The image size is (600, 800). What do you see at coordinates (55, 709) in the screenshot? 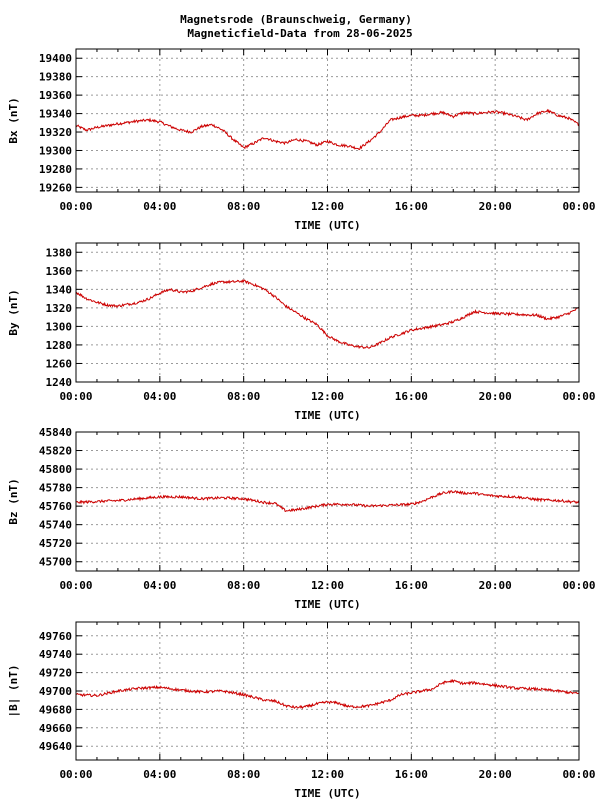
I see `y-tick-label: 49680` at bounding box center [55, 709].